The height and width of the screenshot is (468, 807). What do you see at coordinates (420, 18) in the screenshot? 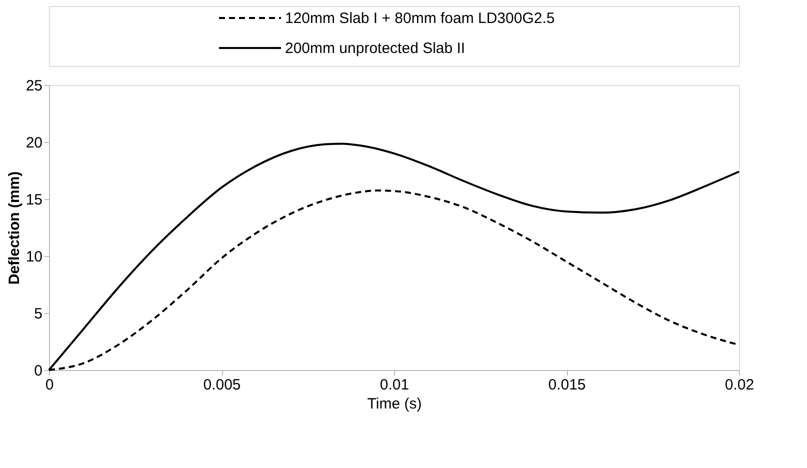
I see `legend-label: 120mm Slab I + 80mm foam LD300G2.5` at bounding box center [420, 18].